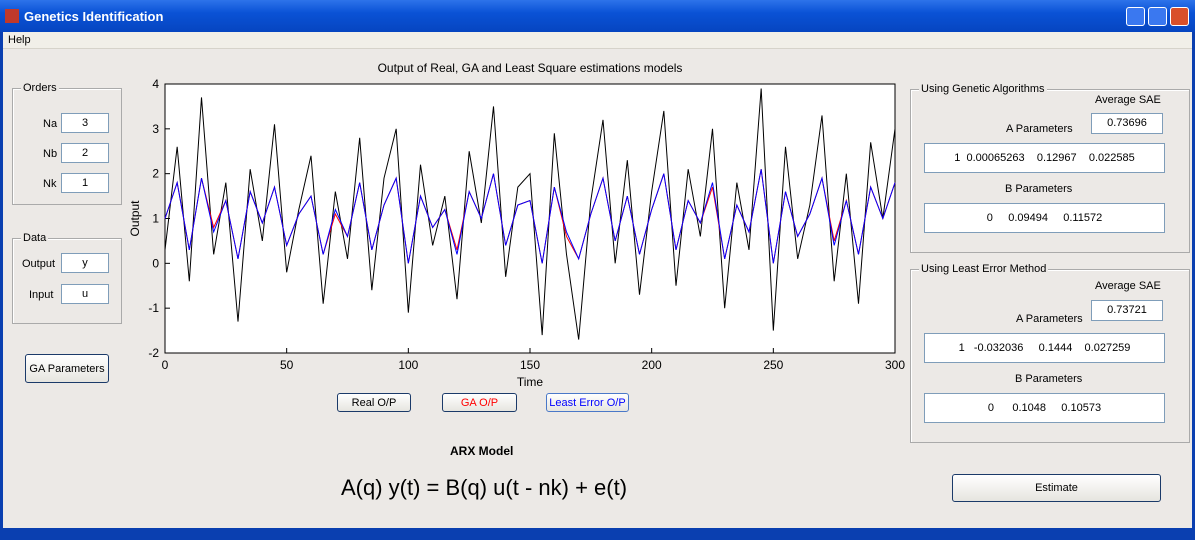 This screenshot has width=1195, height=540. I want to click on ga-parameters-button: GA Parameters, so click(67, 368).